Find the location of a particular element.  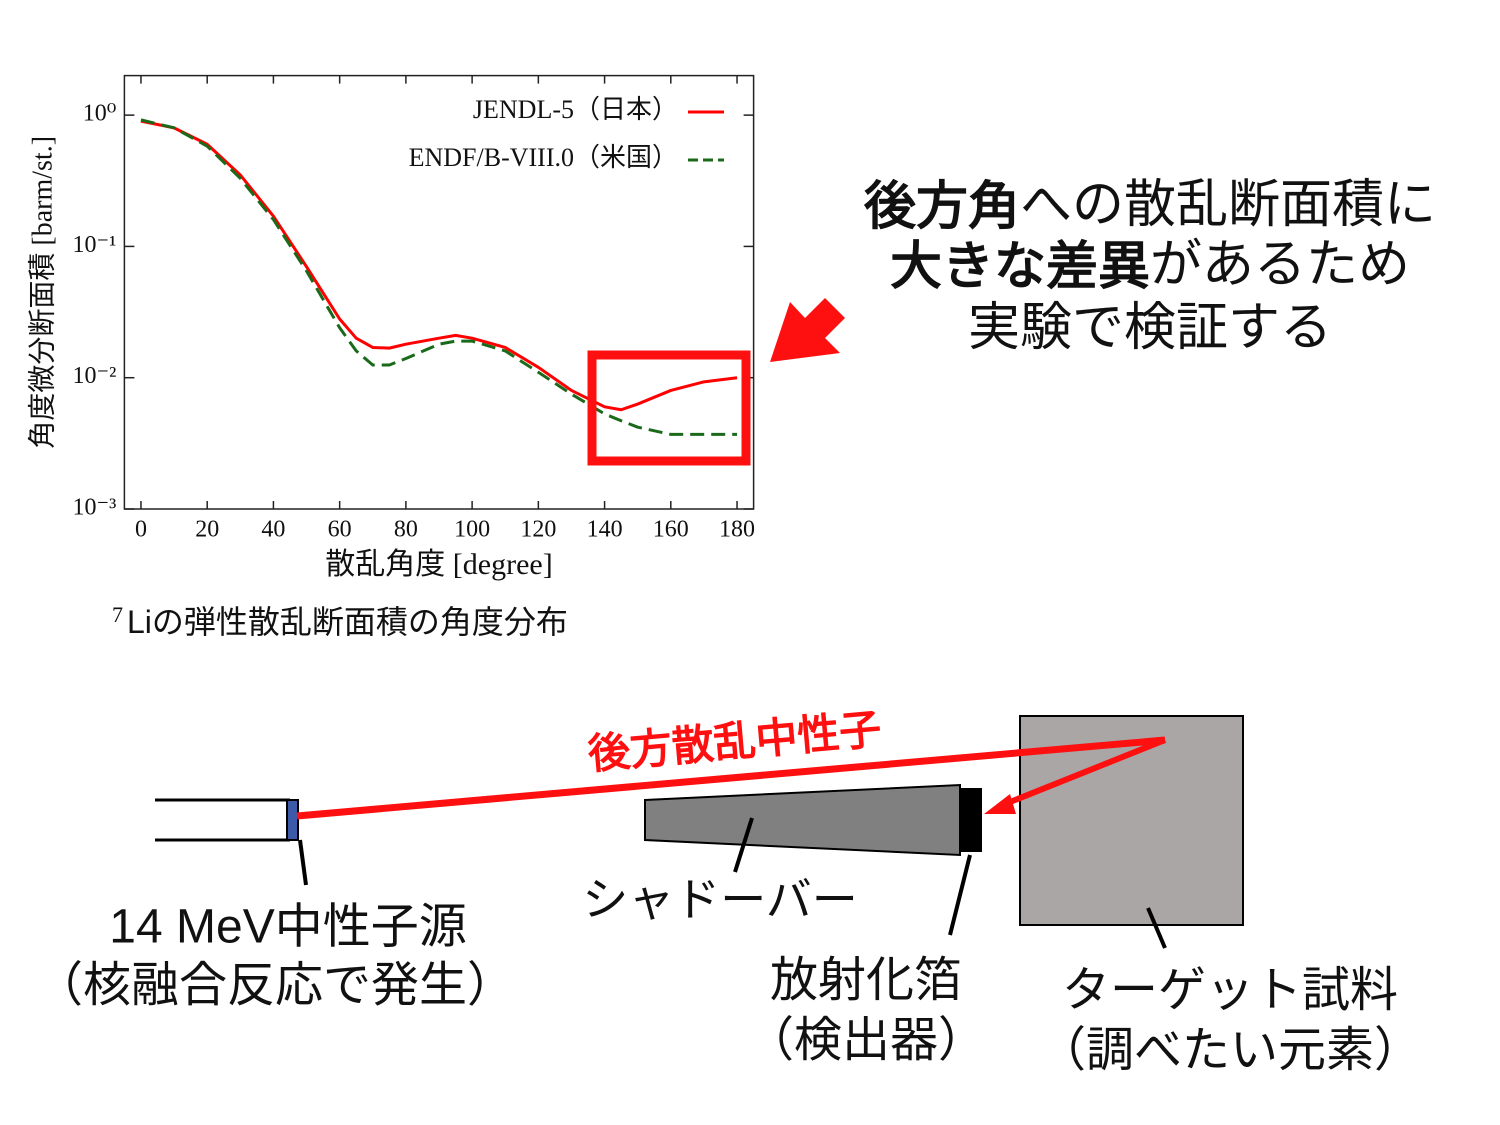

y-tick-label: 10⁰ is located at coordinates (100, 114).